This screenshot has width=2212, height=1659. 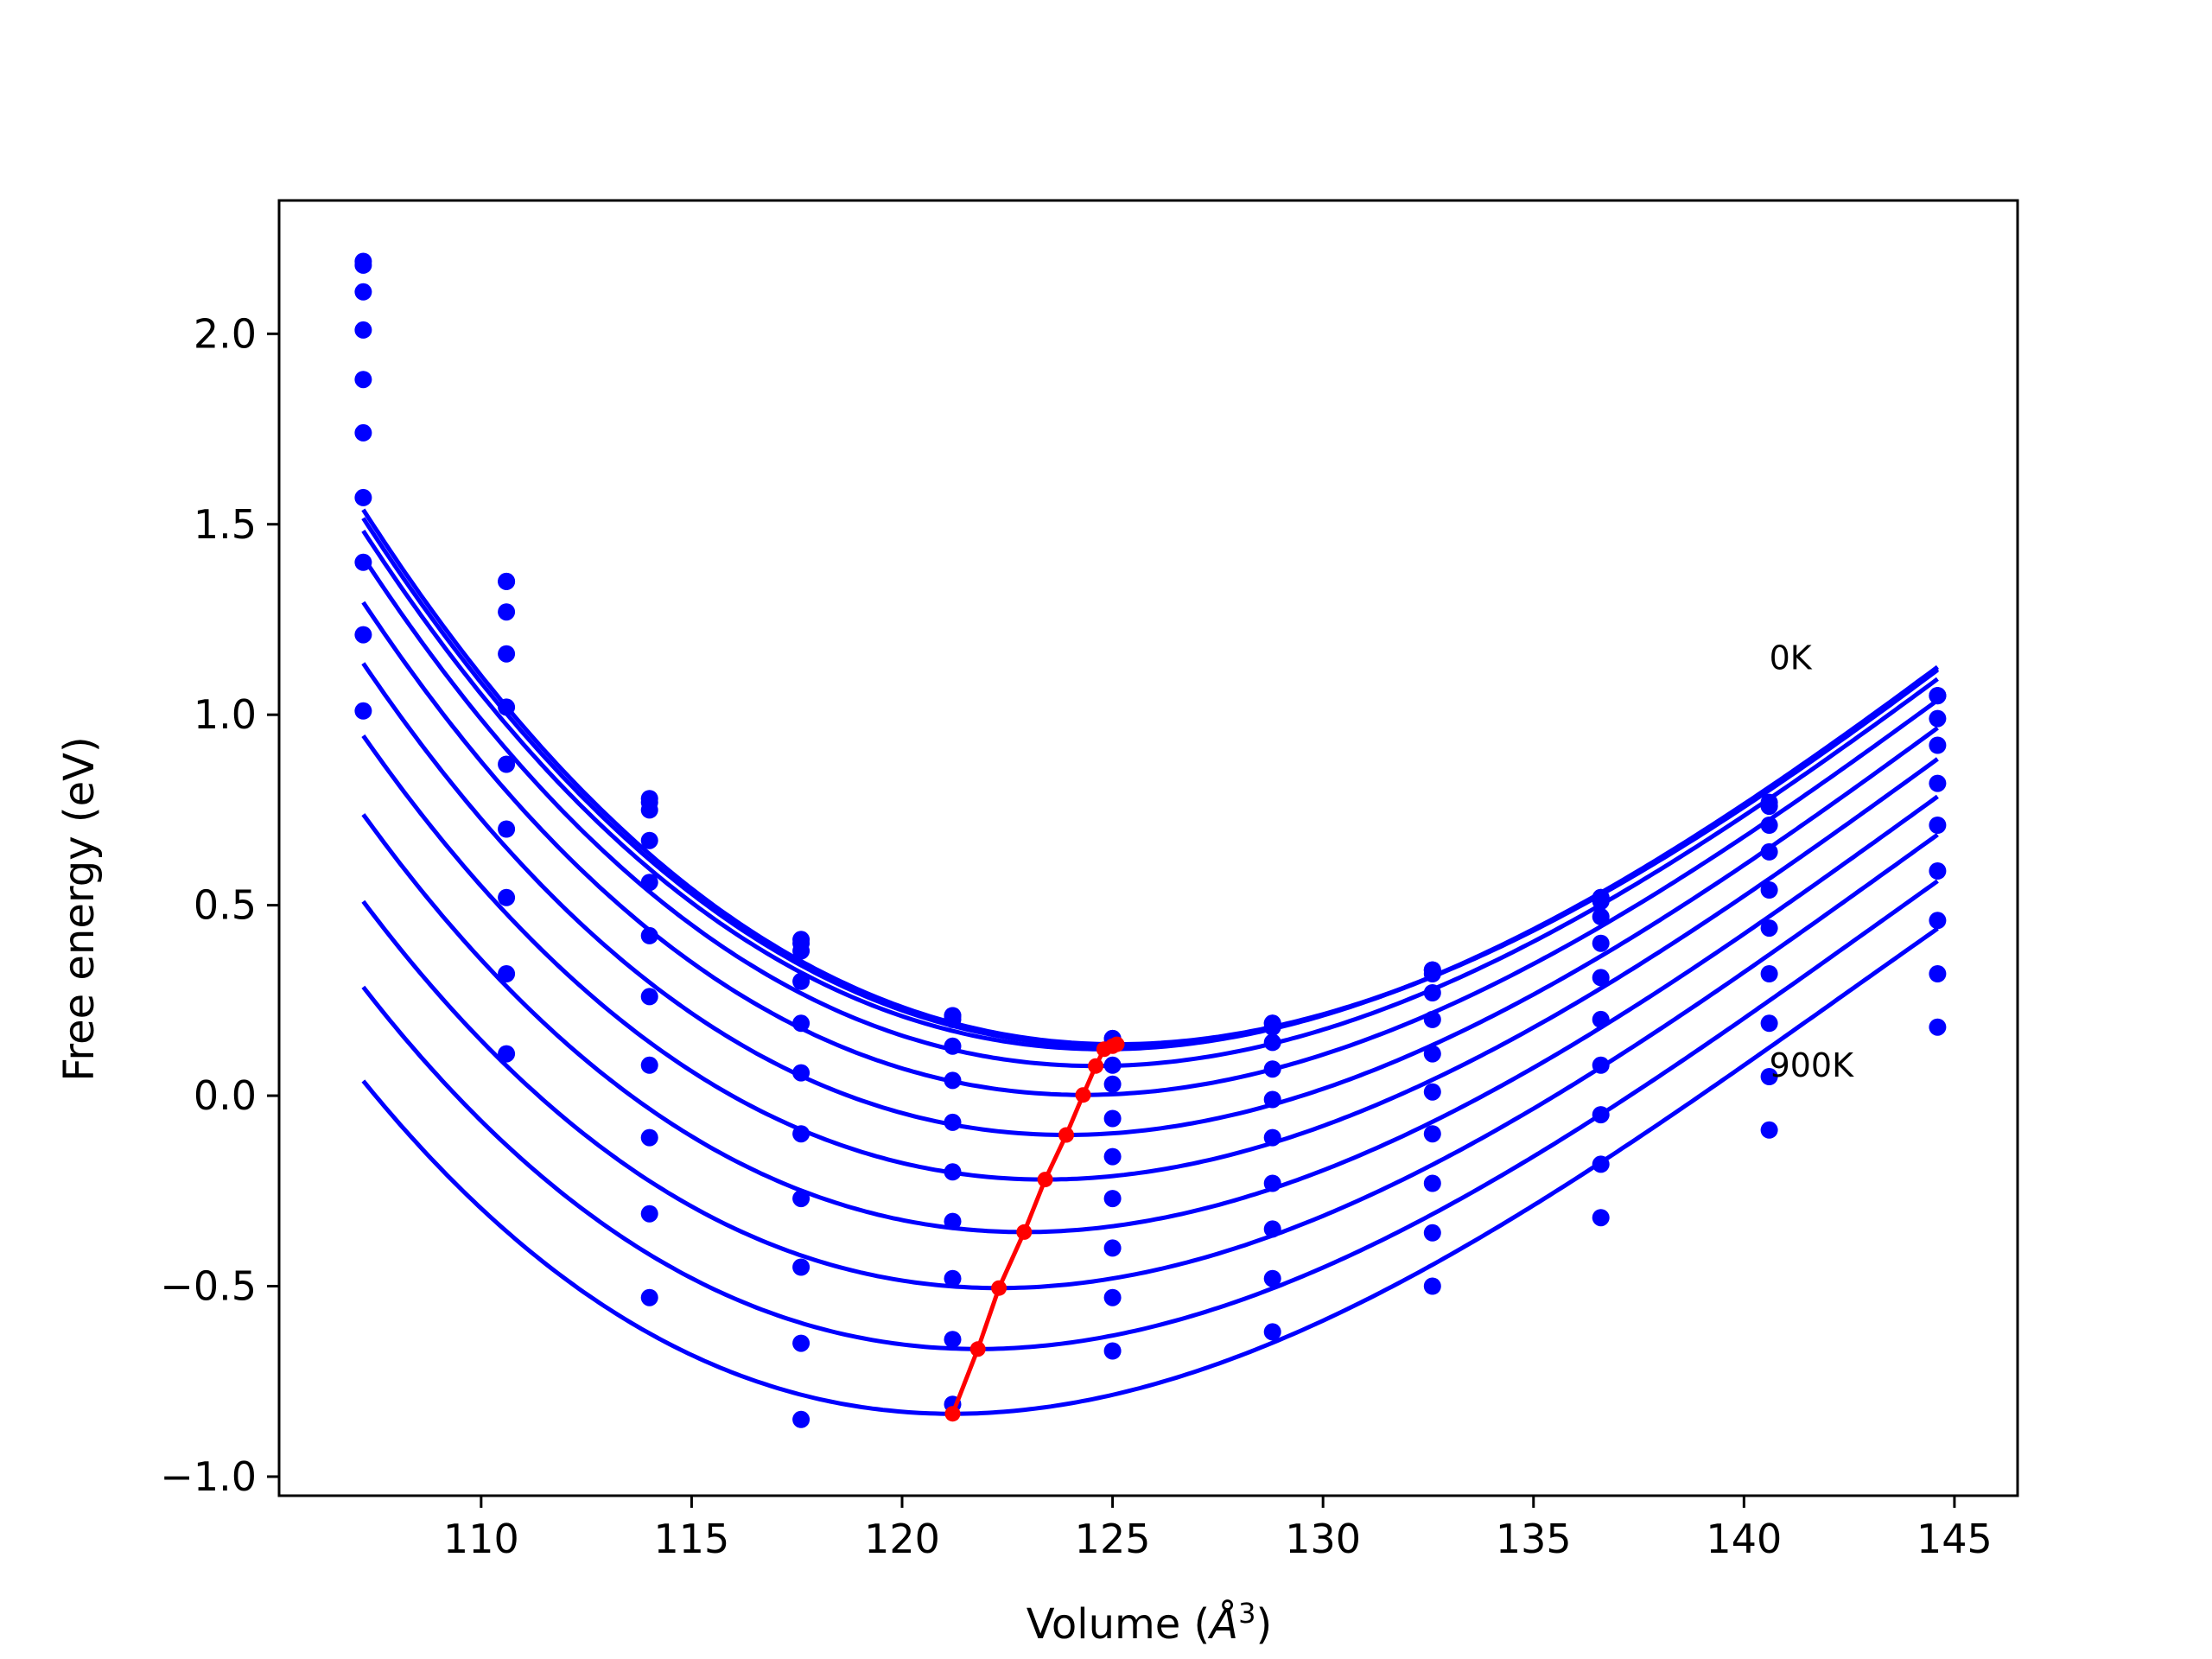 What do you see at coordinates (481, 1539) in the screenshot?
I see `x-tick-label: 110` at bounding box center [481, 1539].